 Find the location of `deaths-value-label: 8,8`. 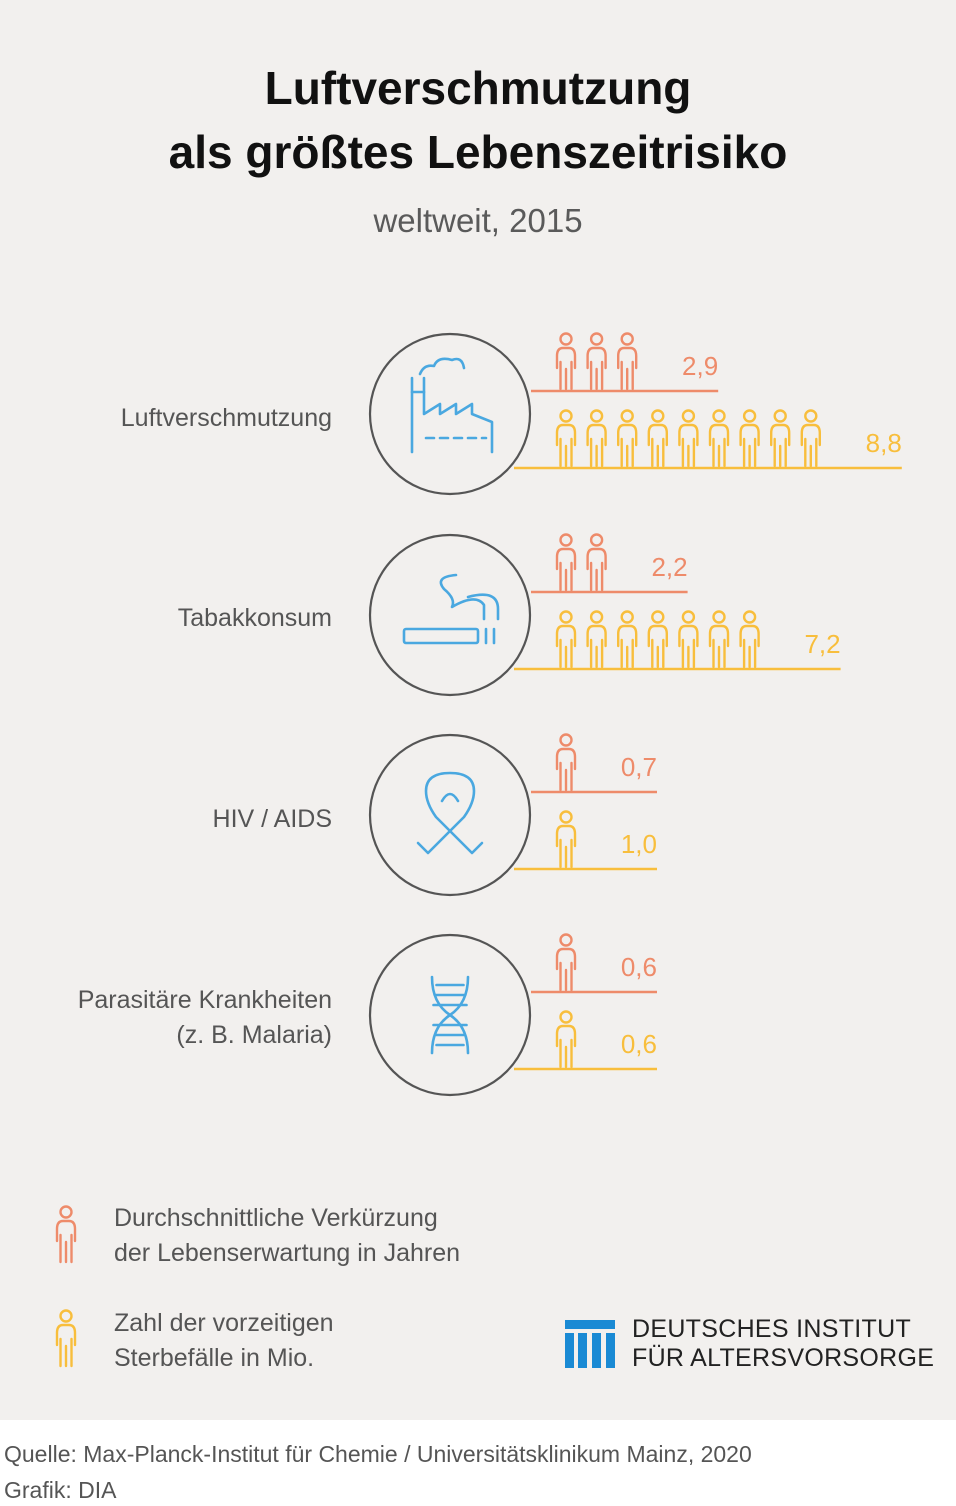

deaths-value-label: 8,8 is located at coordinates (884, 443).